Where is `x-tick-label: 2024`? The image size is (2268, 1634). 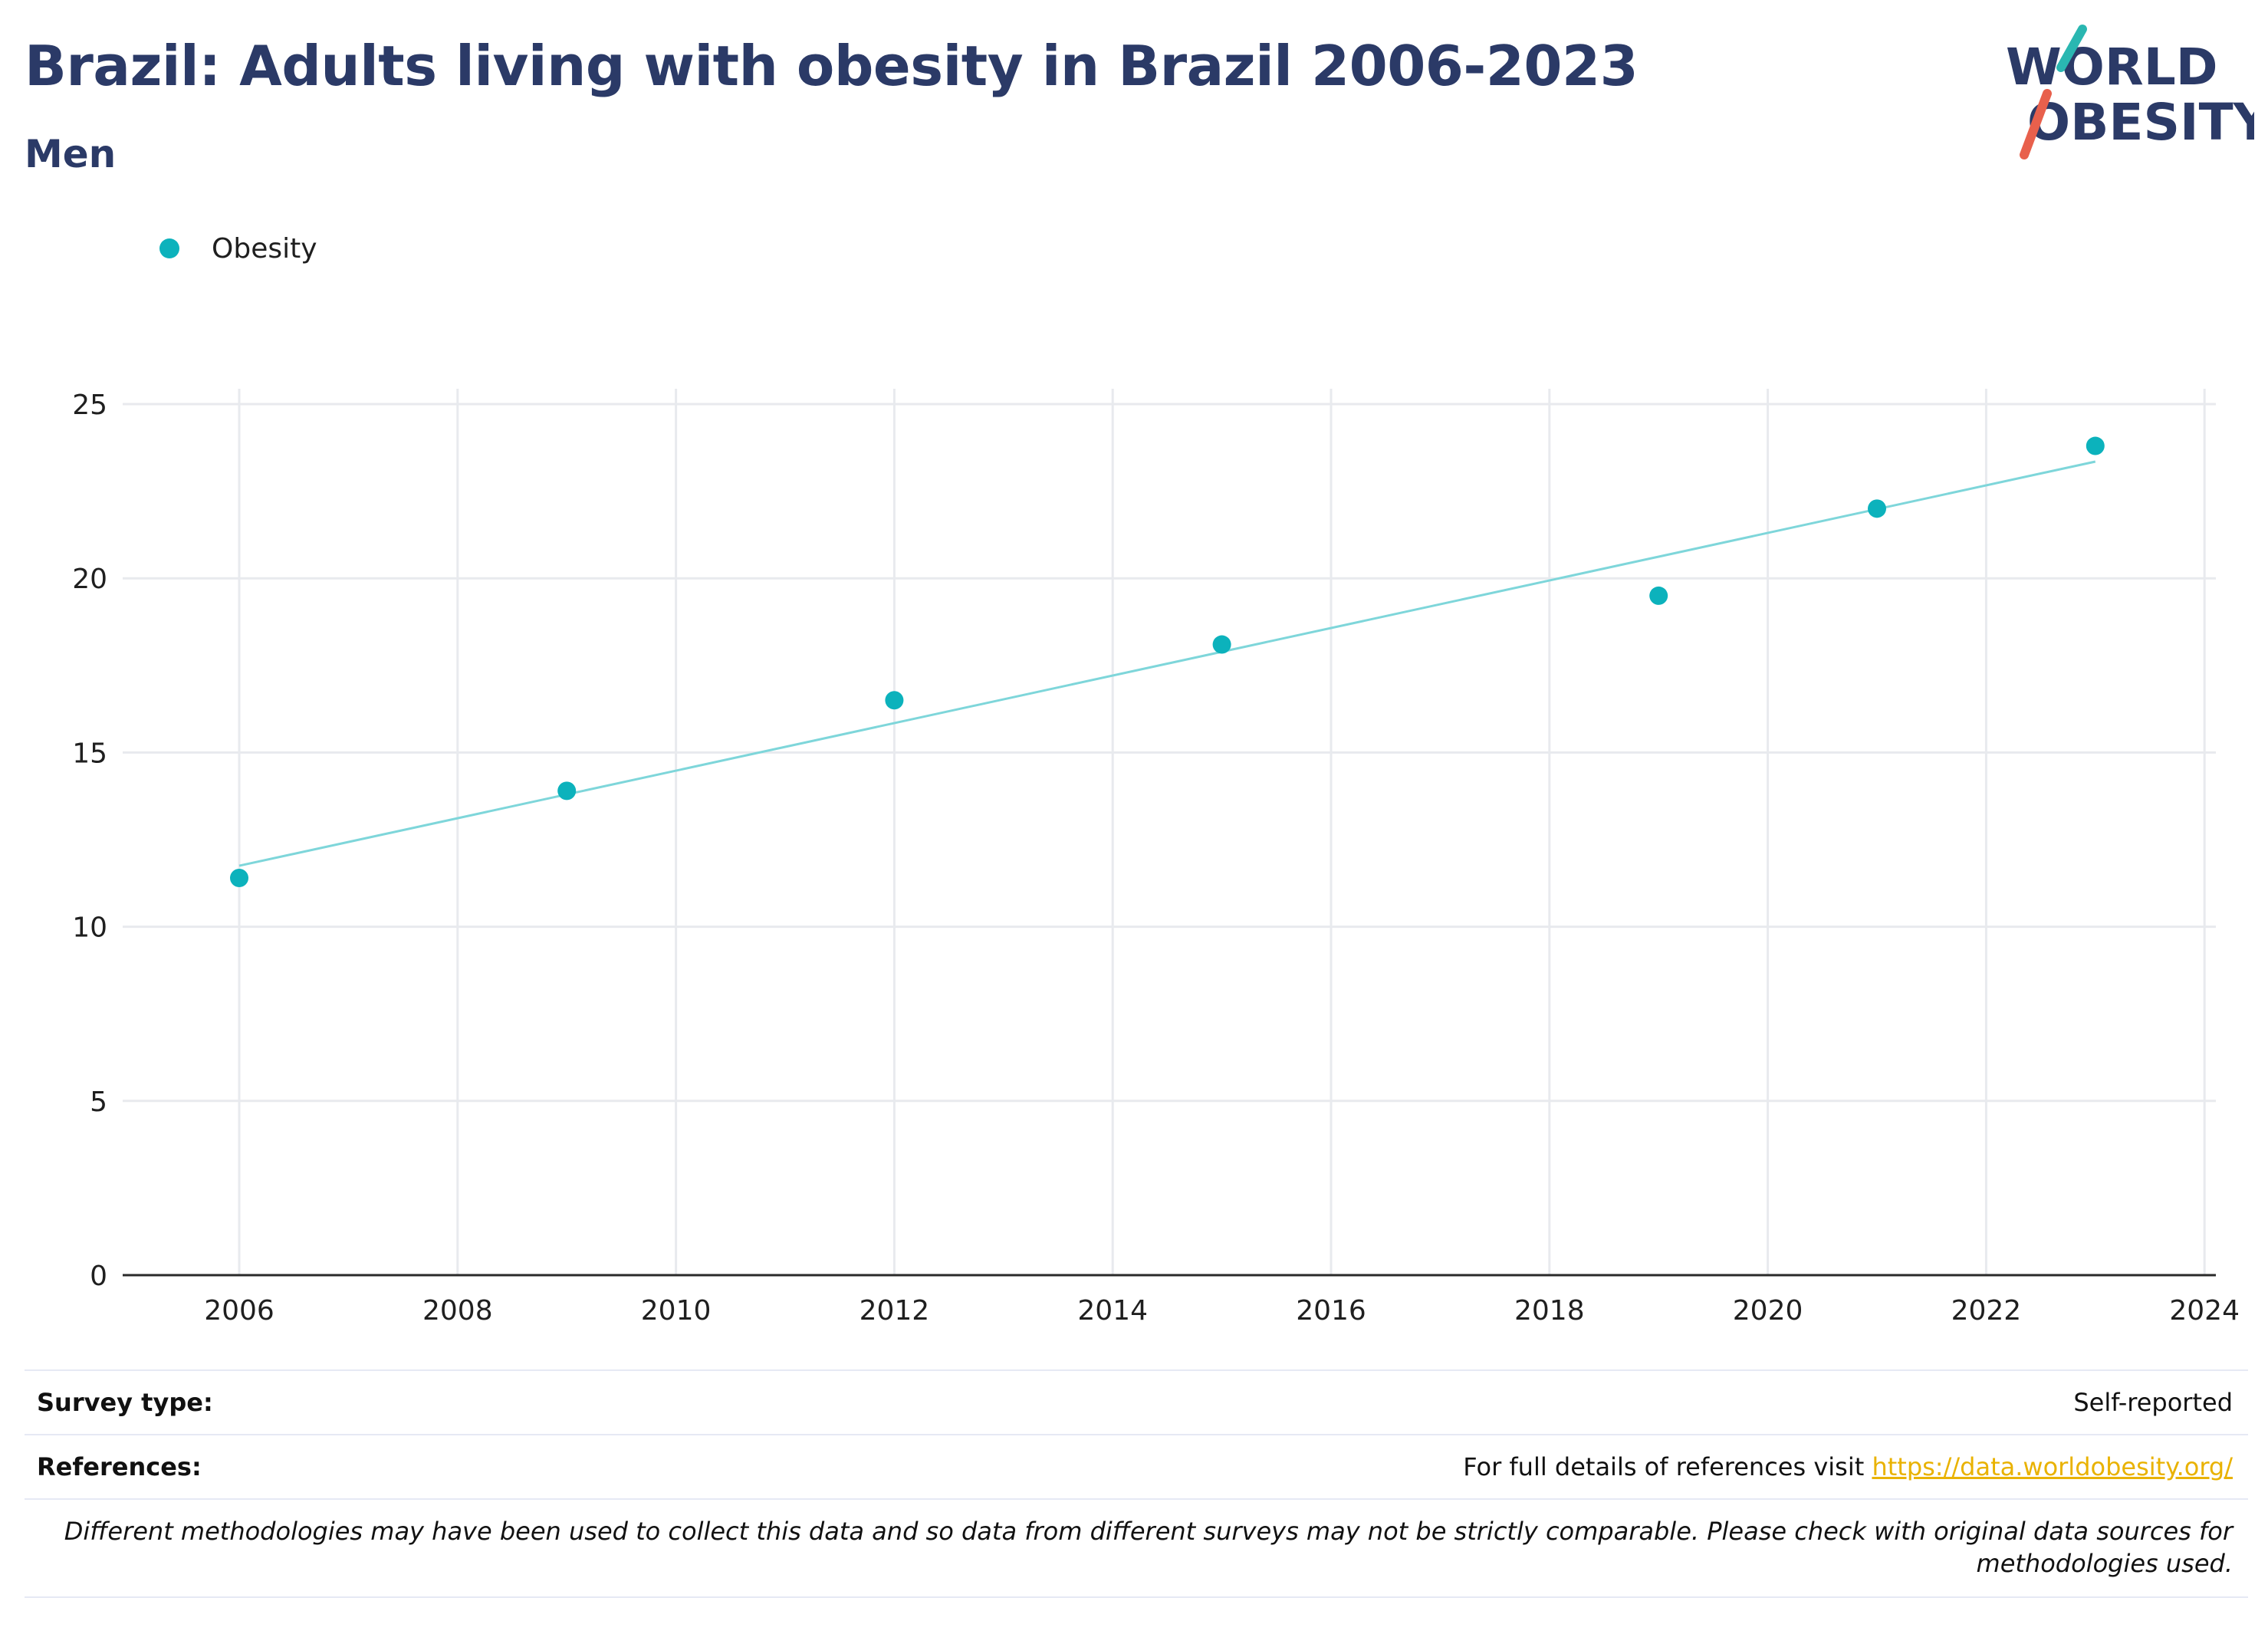
x-tick-label: 2024 is located at coordinates (2204, 1311).